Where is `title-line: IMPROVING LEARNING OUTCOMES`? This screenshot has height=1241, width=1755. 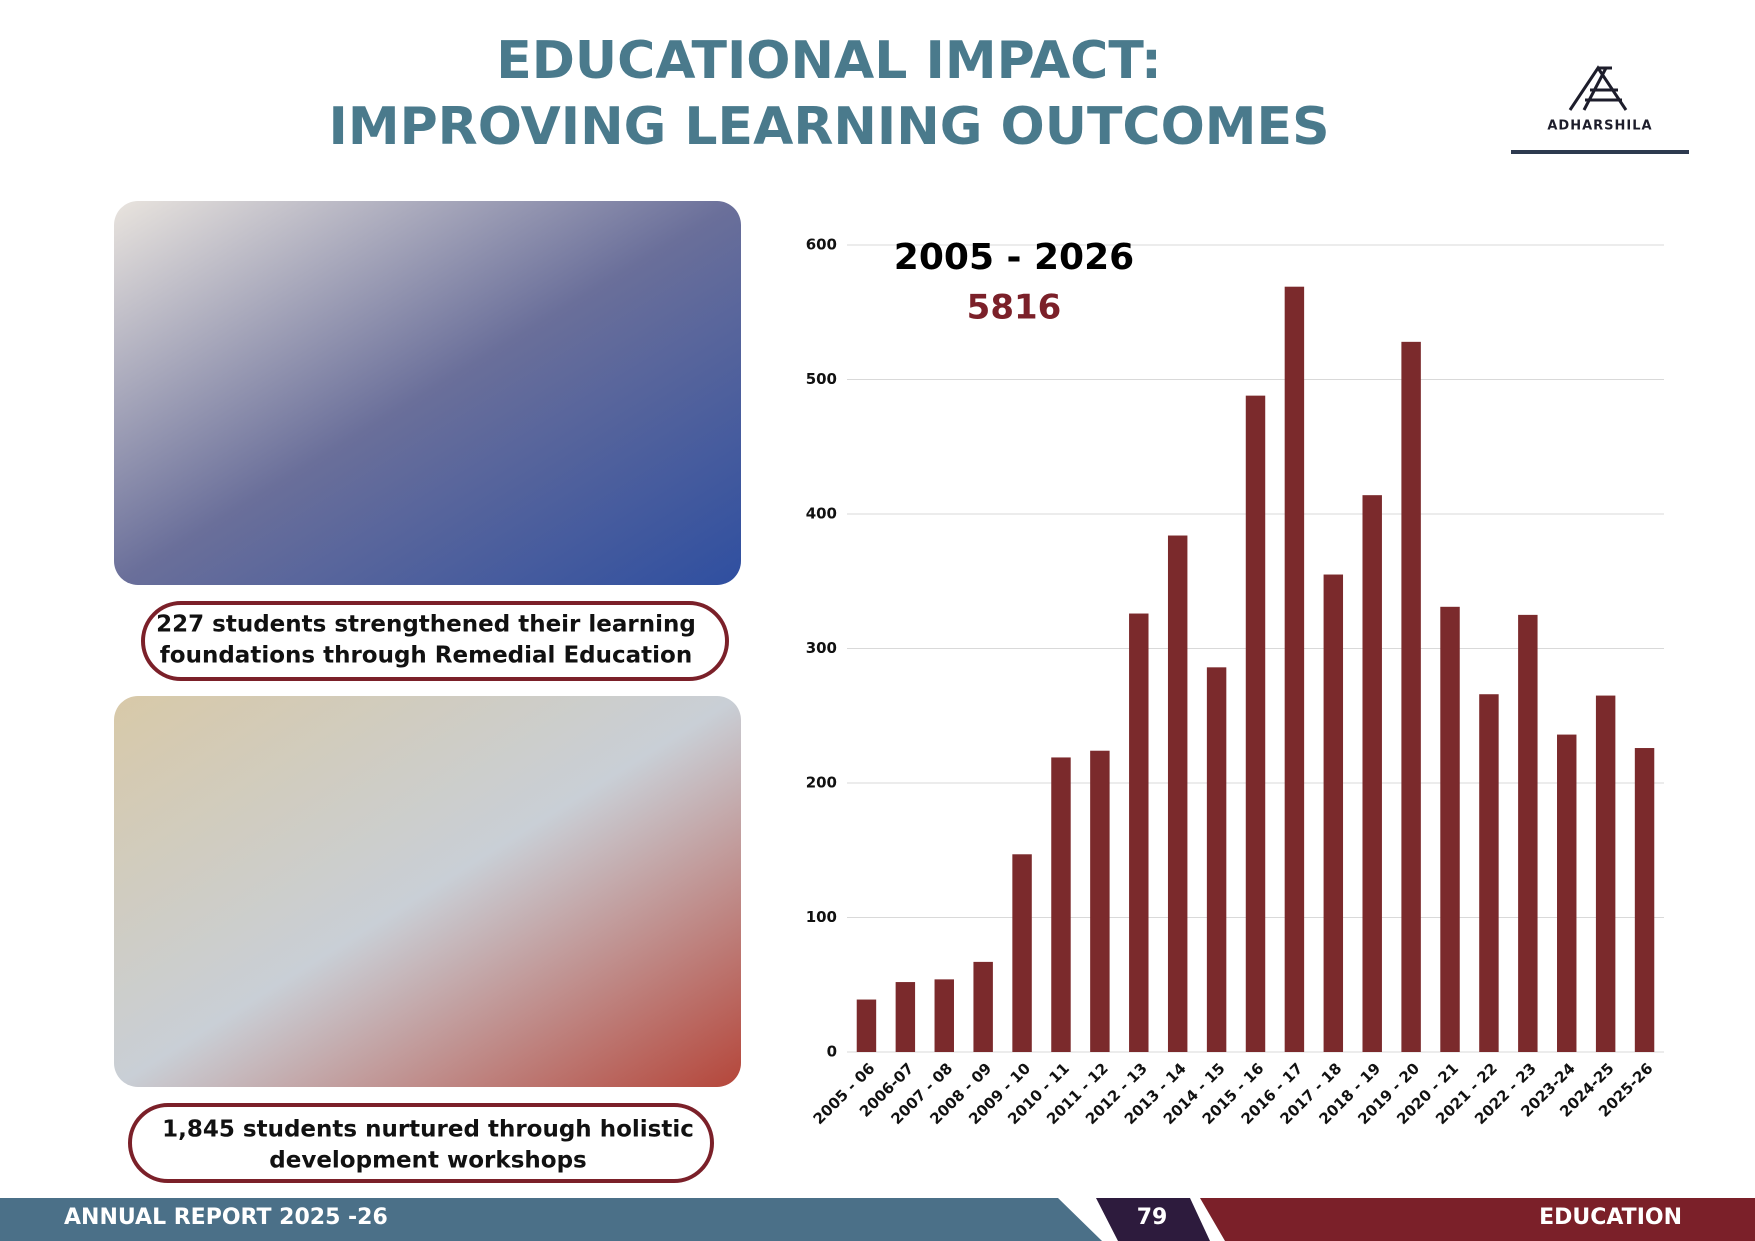 title-line: IMPROVING LEARNING OUTCOMES is located at coordinates (828, 127).